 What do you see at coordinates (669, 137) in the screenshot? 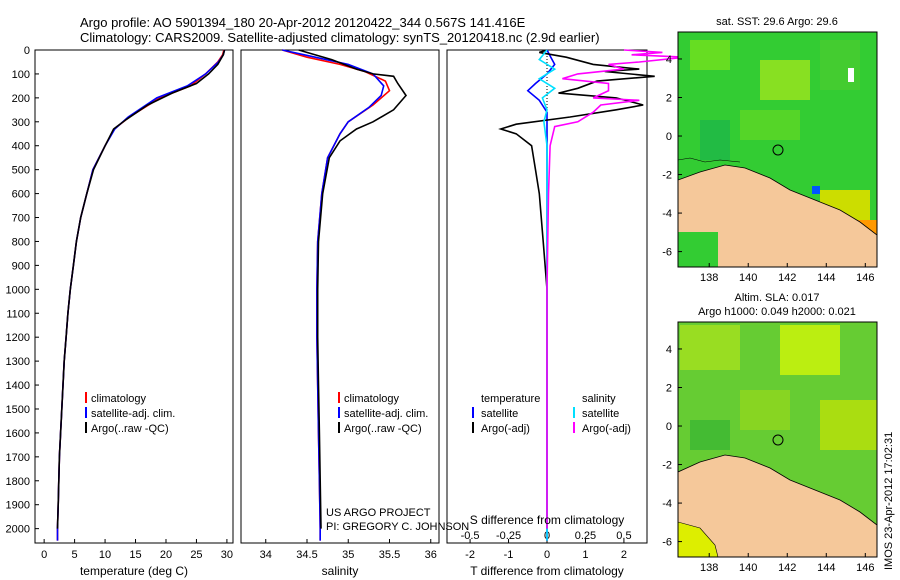
I see `map-y-tick-label: 0` at bounding box center [669, 137].